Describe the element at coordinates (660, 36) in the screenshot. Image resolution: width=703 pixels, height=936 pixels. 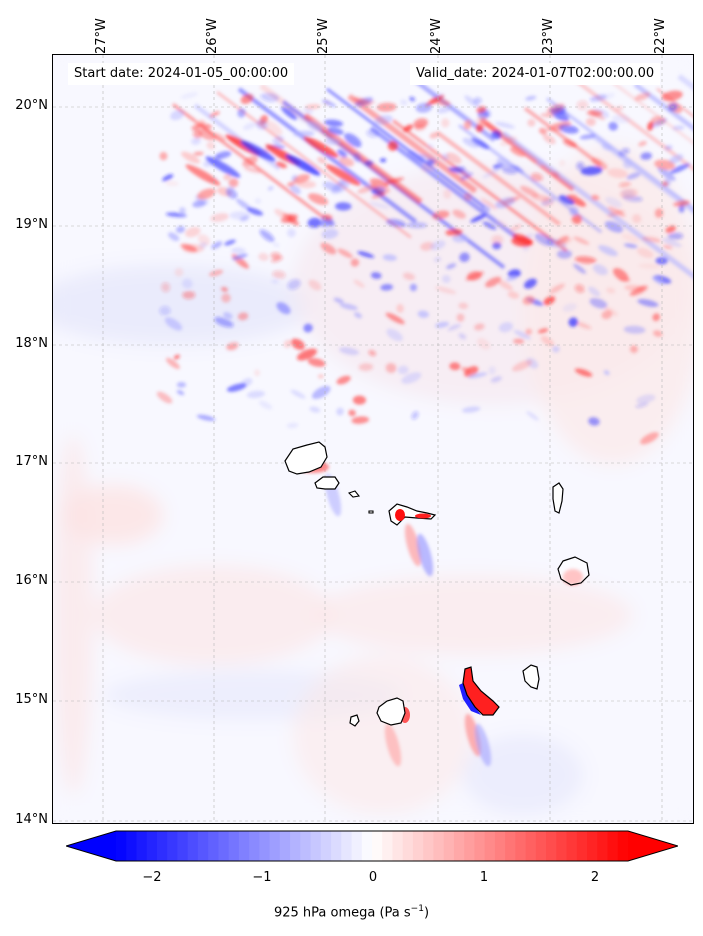
I see `lon-tick-label: 22°W` at that location.